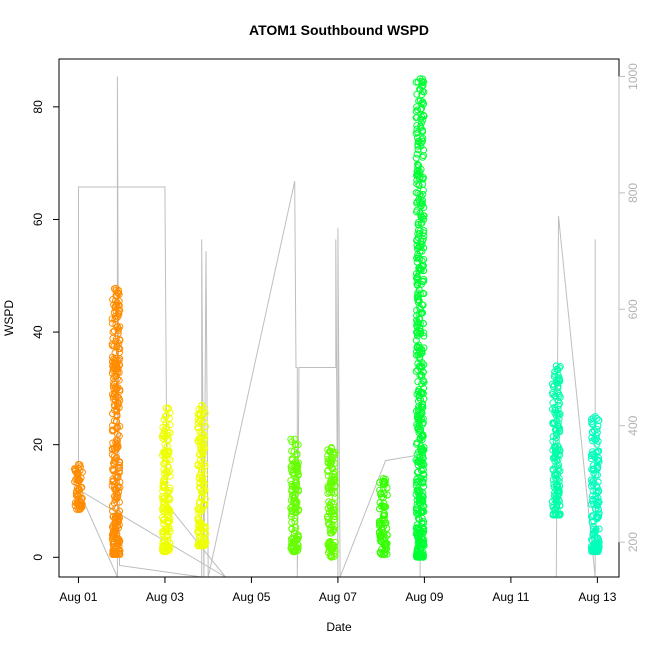 Image resolution: width=650 pixels, height=650 pixels. Describe the element at coordinates (633, 542) in the screenshot. I see `right-tick-label: 200` at that location.